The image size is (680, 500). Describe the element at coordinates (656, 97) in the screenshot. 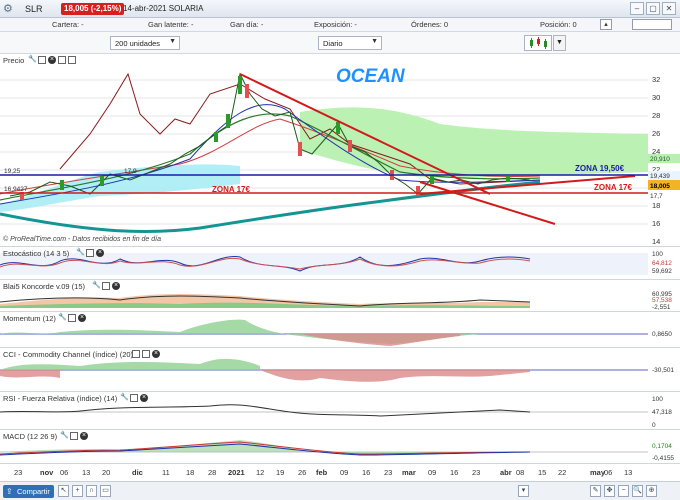

I see `y-tick: 30` at that location.